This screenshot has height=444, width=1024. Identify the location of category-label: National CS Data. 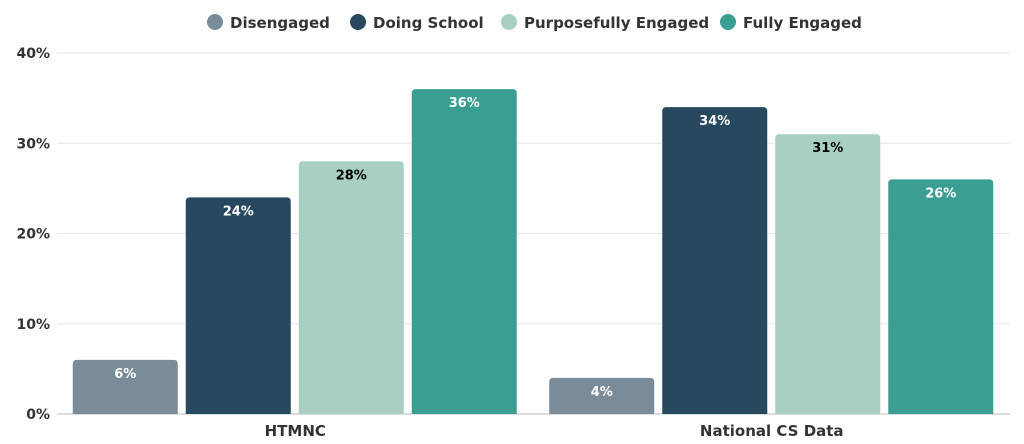
(772, 431).